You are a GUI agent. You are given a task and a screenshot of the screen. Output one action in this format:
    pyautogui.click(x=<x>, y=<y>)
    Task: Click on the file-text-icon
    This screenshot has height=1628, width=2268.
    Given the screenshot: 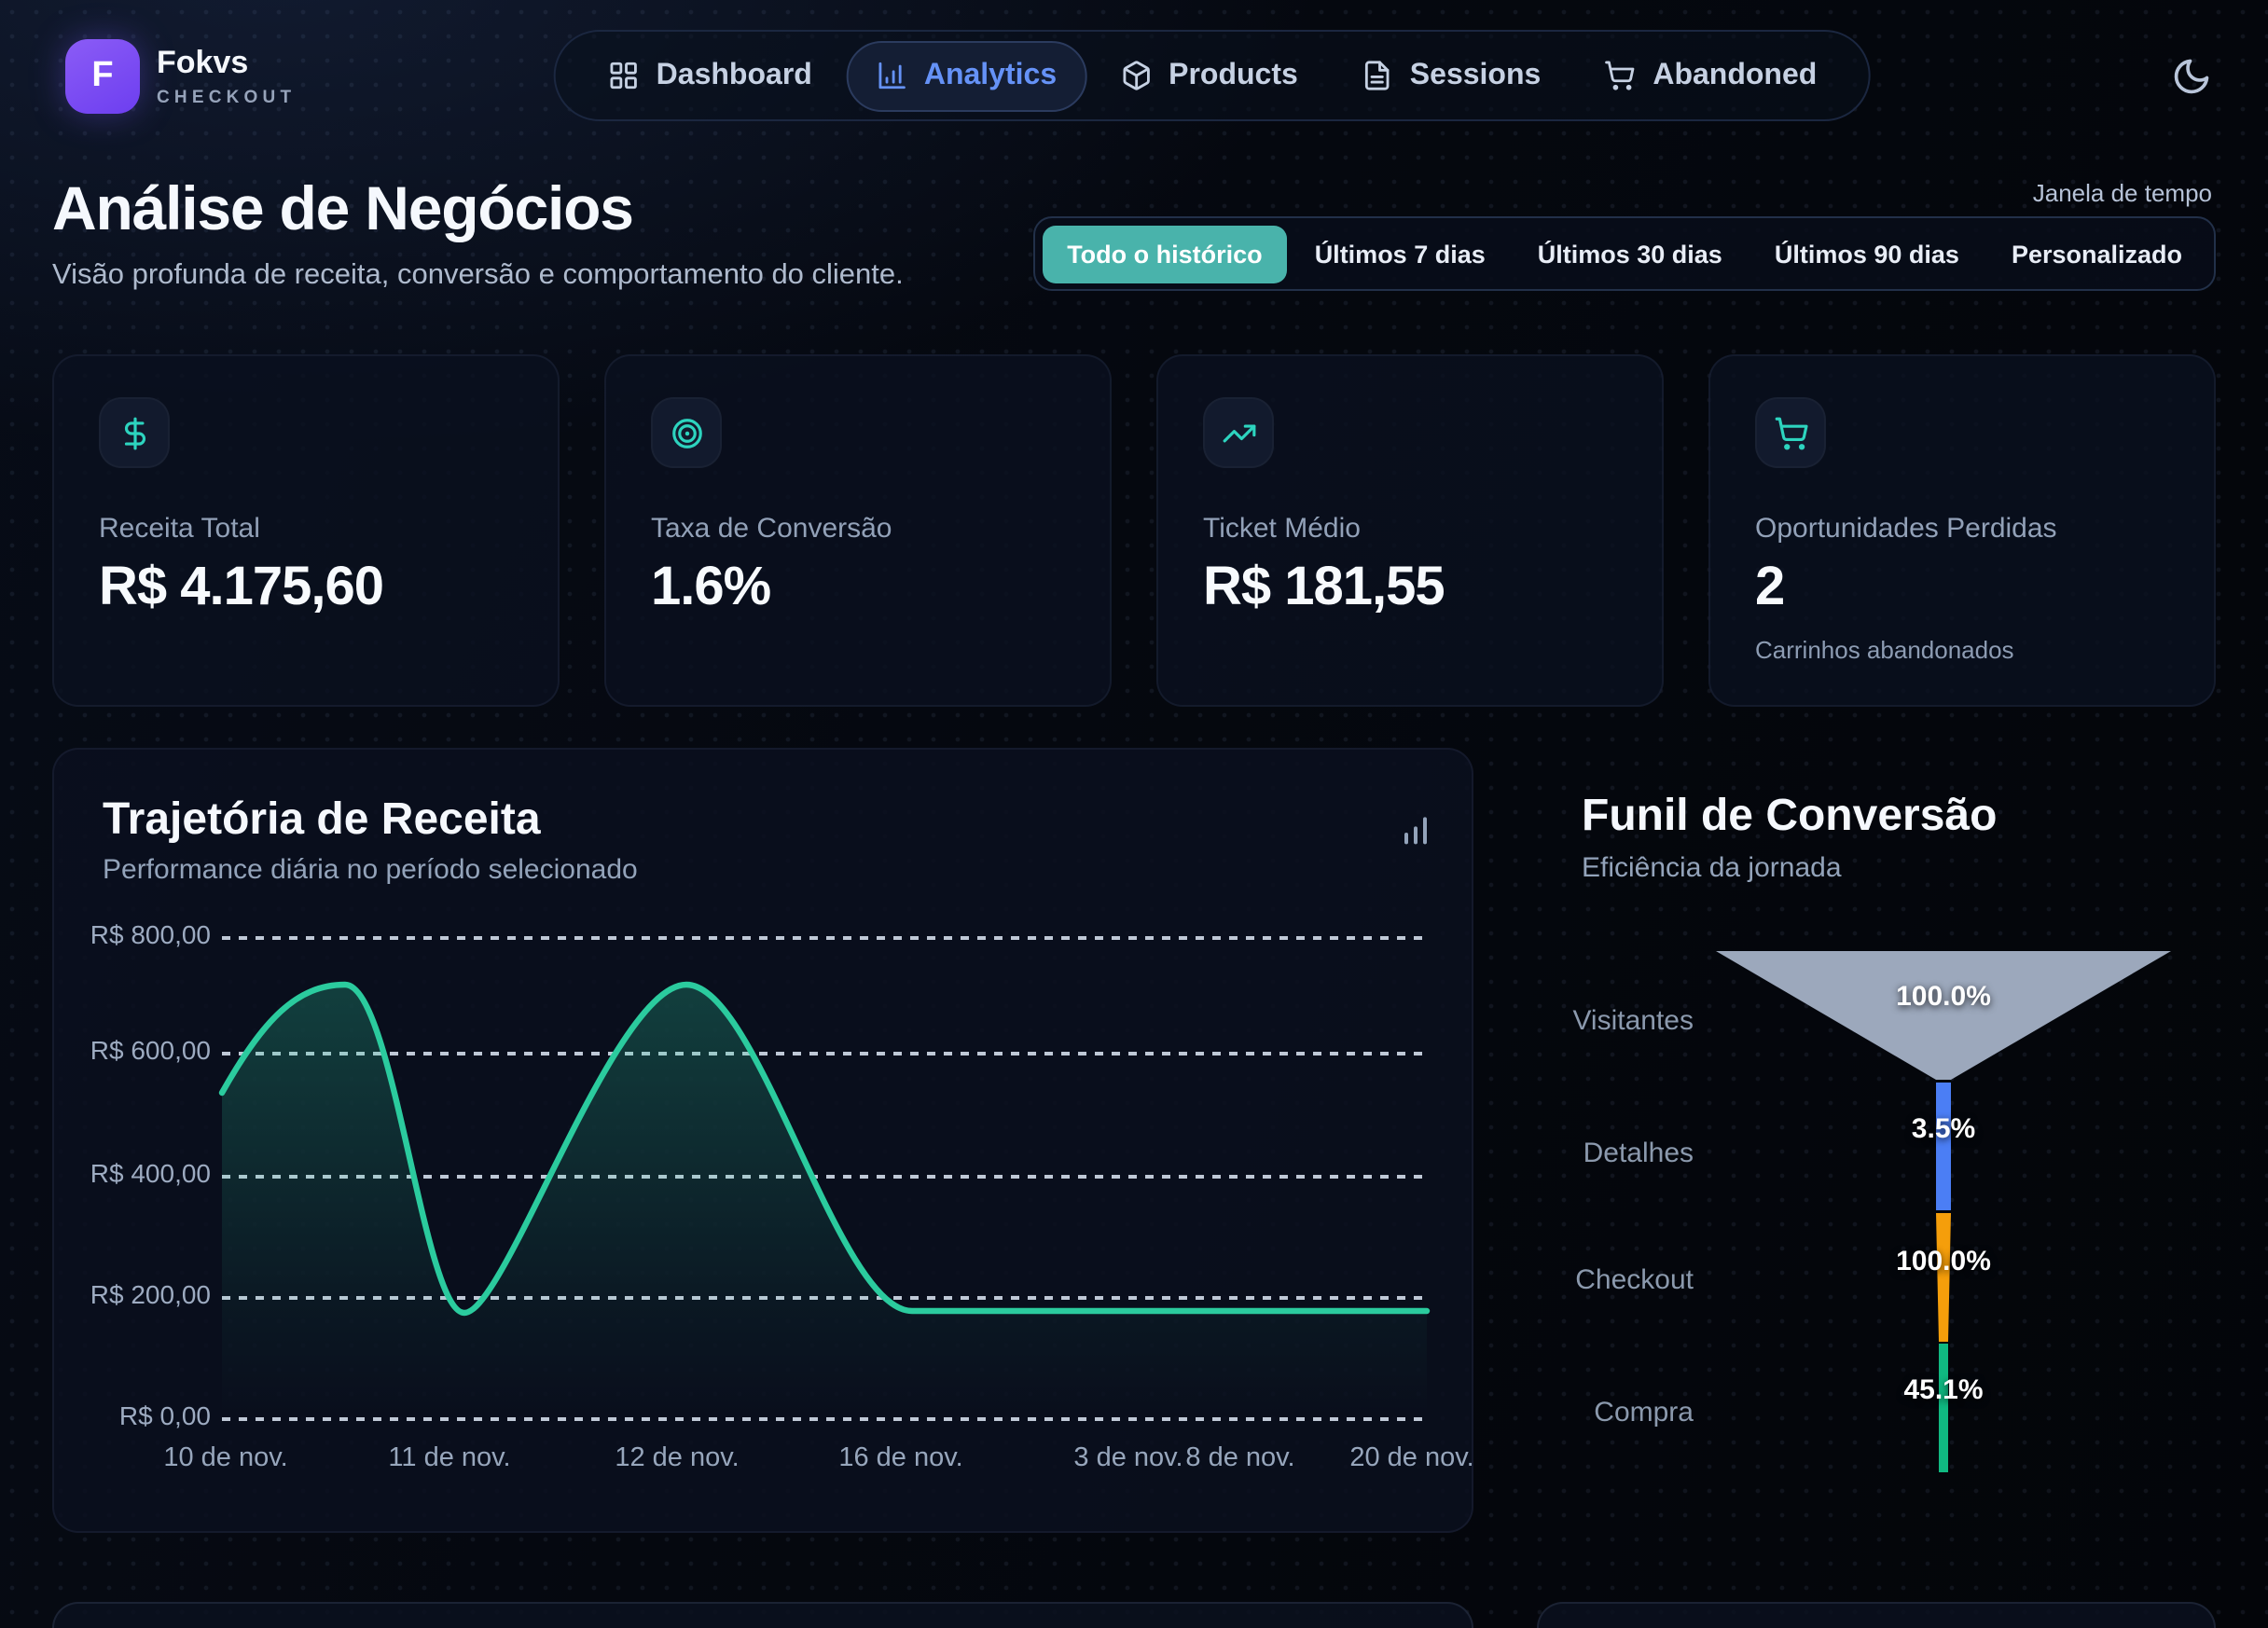 What is the action you would take?
    pyautogui.click(x=1377, y=75)
    